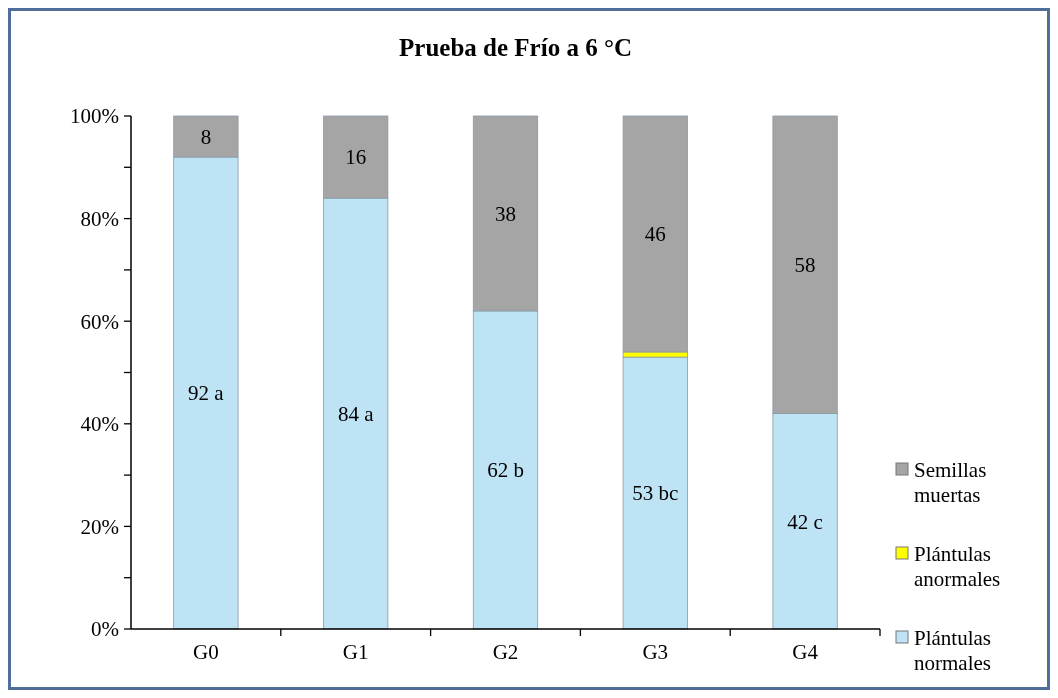  Describe the element at coordinates (206, 136) in the screenshot. I see `data-label: 8` at that location.